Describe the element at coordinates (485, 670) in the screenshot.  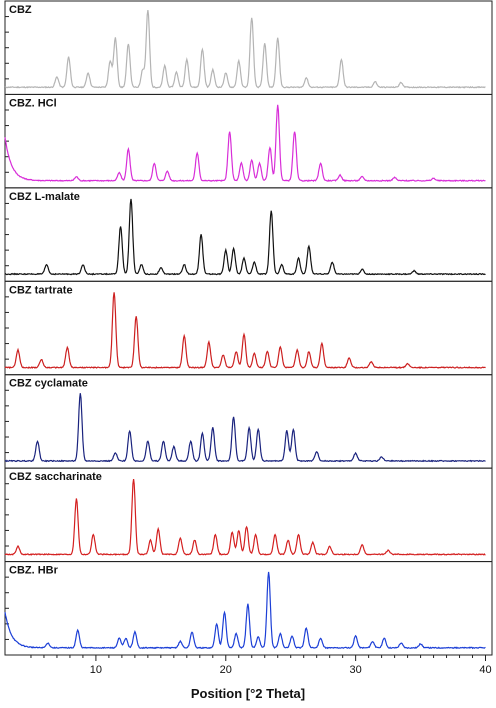
I see `x-tick-label: 40` at that location.